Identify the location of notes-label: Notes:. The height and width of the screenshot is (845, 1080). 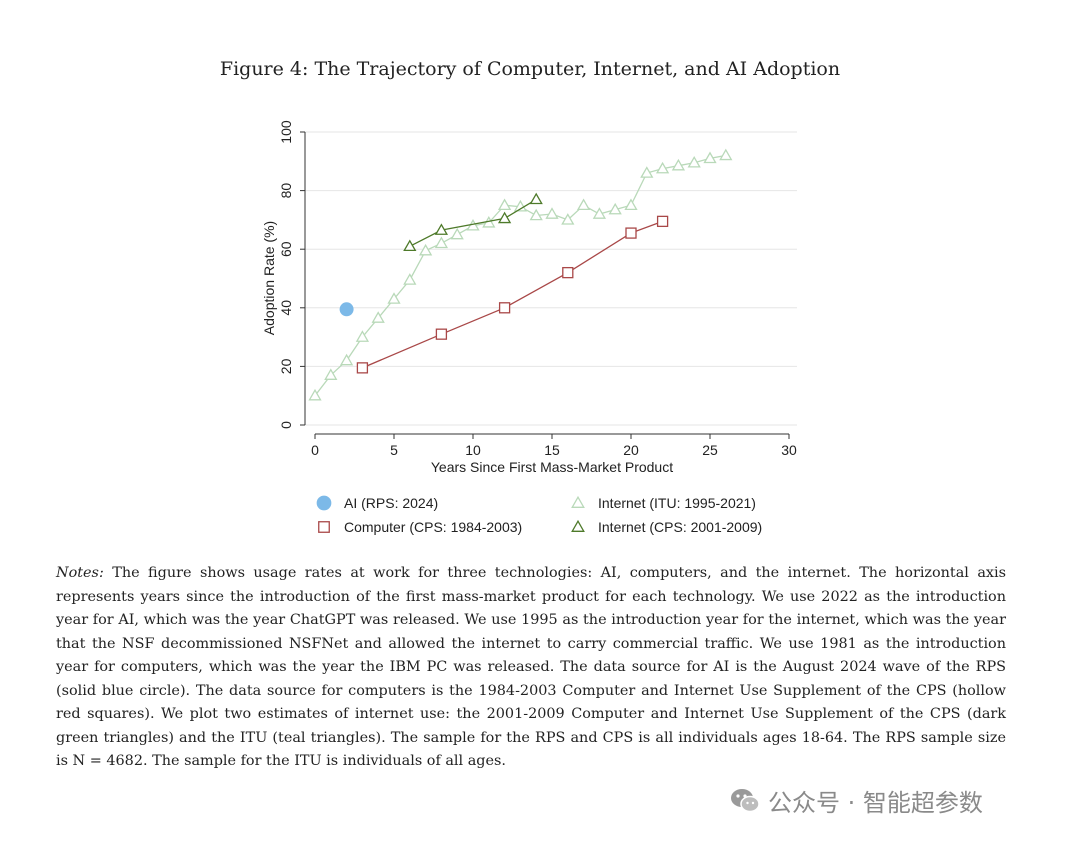
(80, 573).